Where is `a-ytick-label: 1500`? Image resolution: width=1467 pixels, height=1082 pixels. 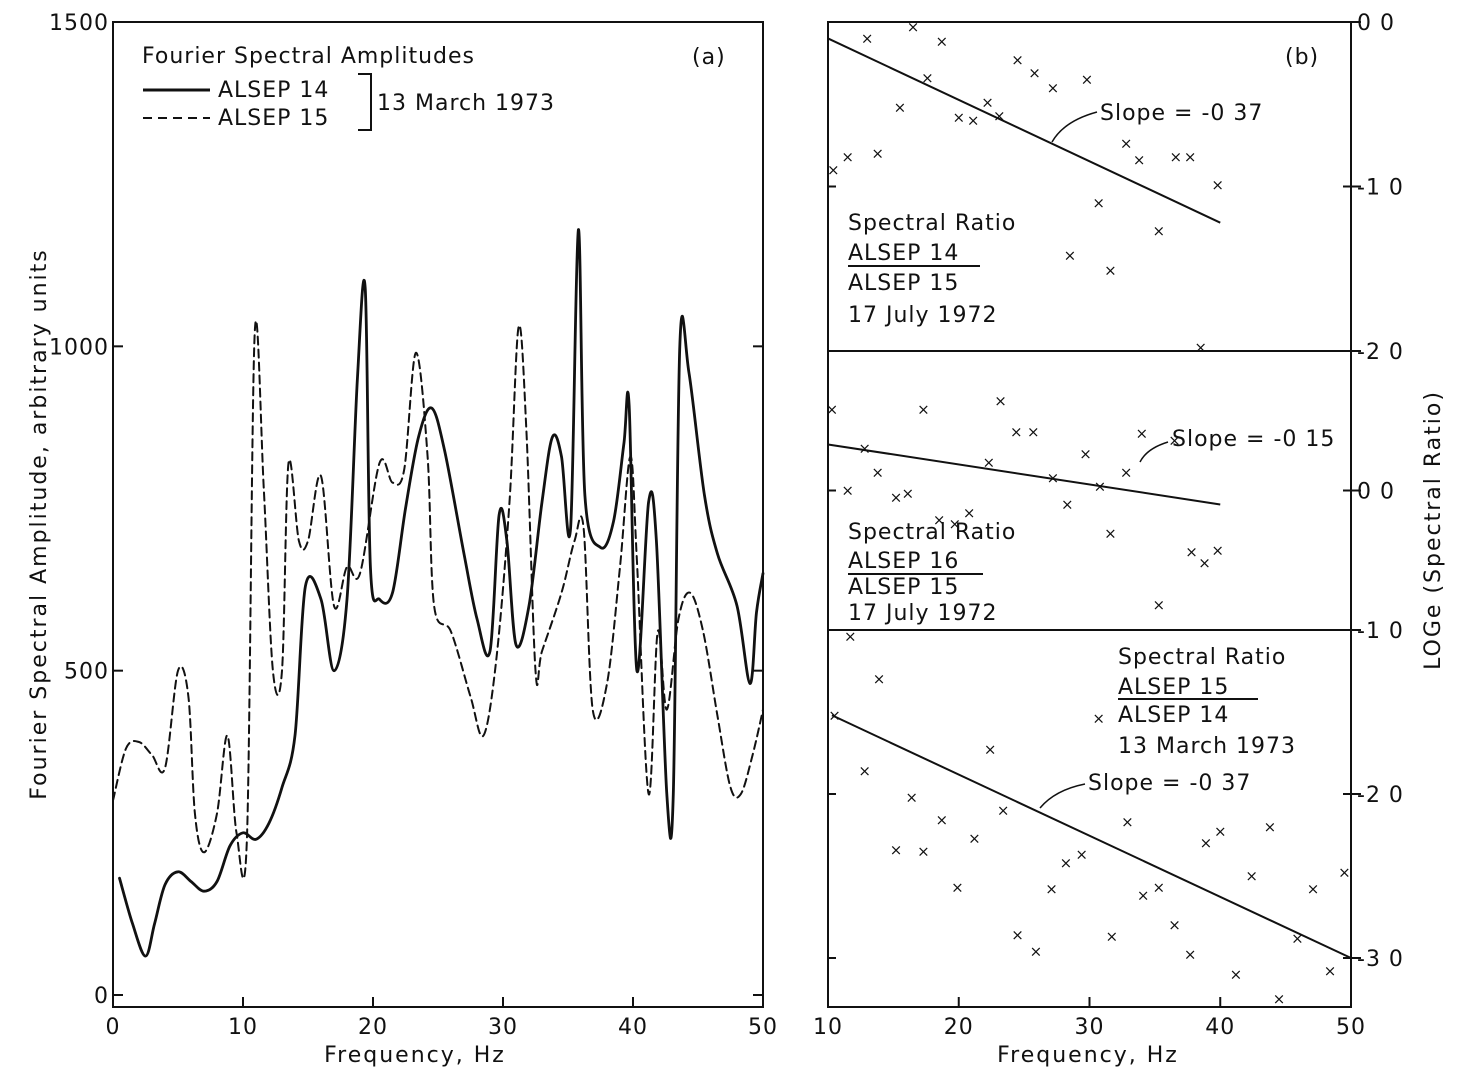
a-ytick-label: 1500 is located at coordinates (79, 23).